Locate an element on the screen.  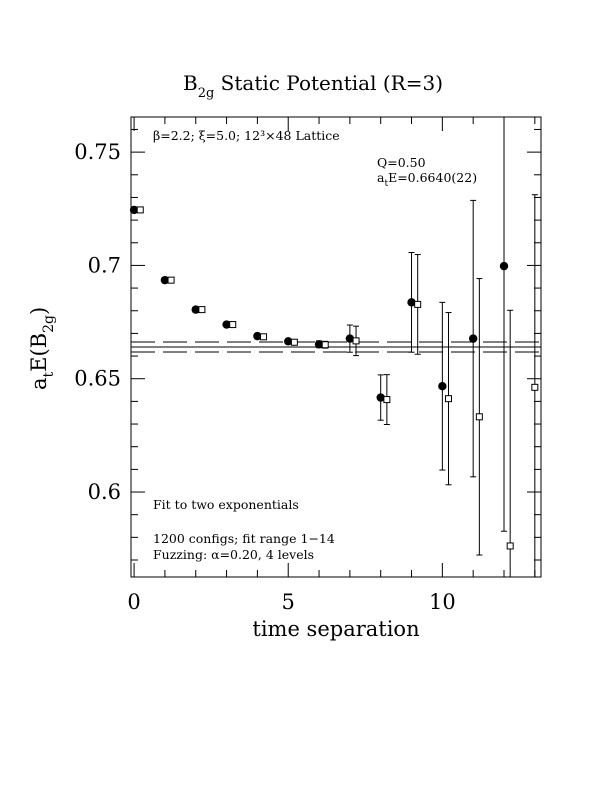
y-axis-title: atE(B2g) is located at coordinates (42, 348).